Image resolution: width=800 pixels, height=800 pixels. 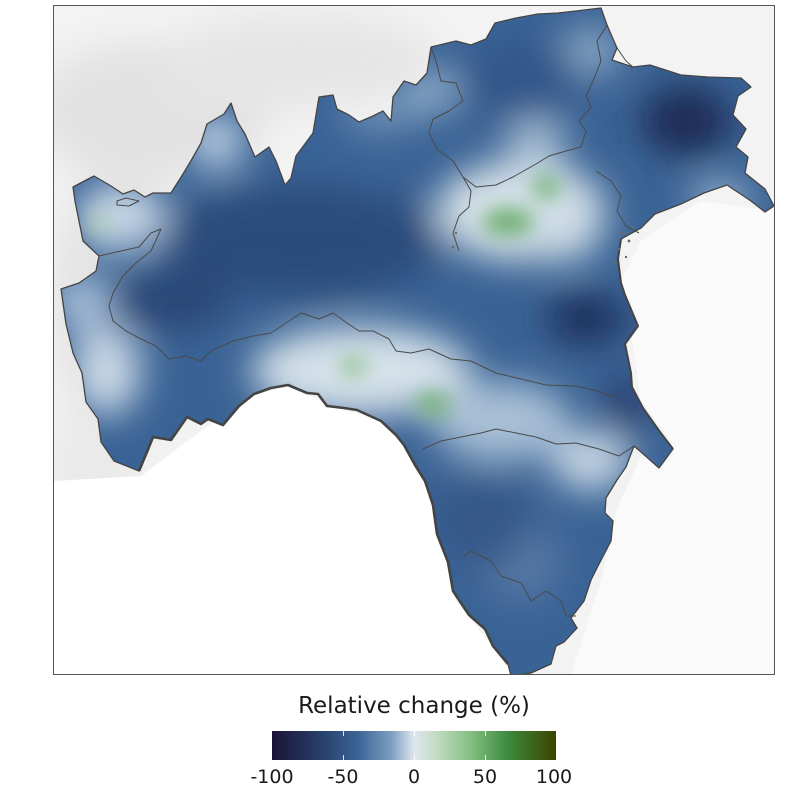 What do you see at coordinates (543, 202) in the screenshot?
I see `venice-lagoon-islands` at bounding box center [543, 202].